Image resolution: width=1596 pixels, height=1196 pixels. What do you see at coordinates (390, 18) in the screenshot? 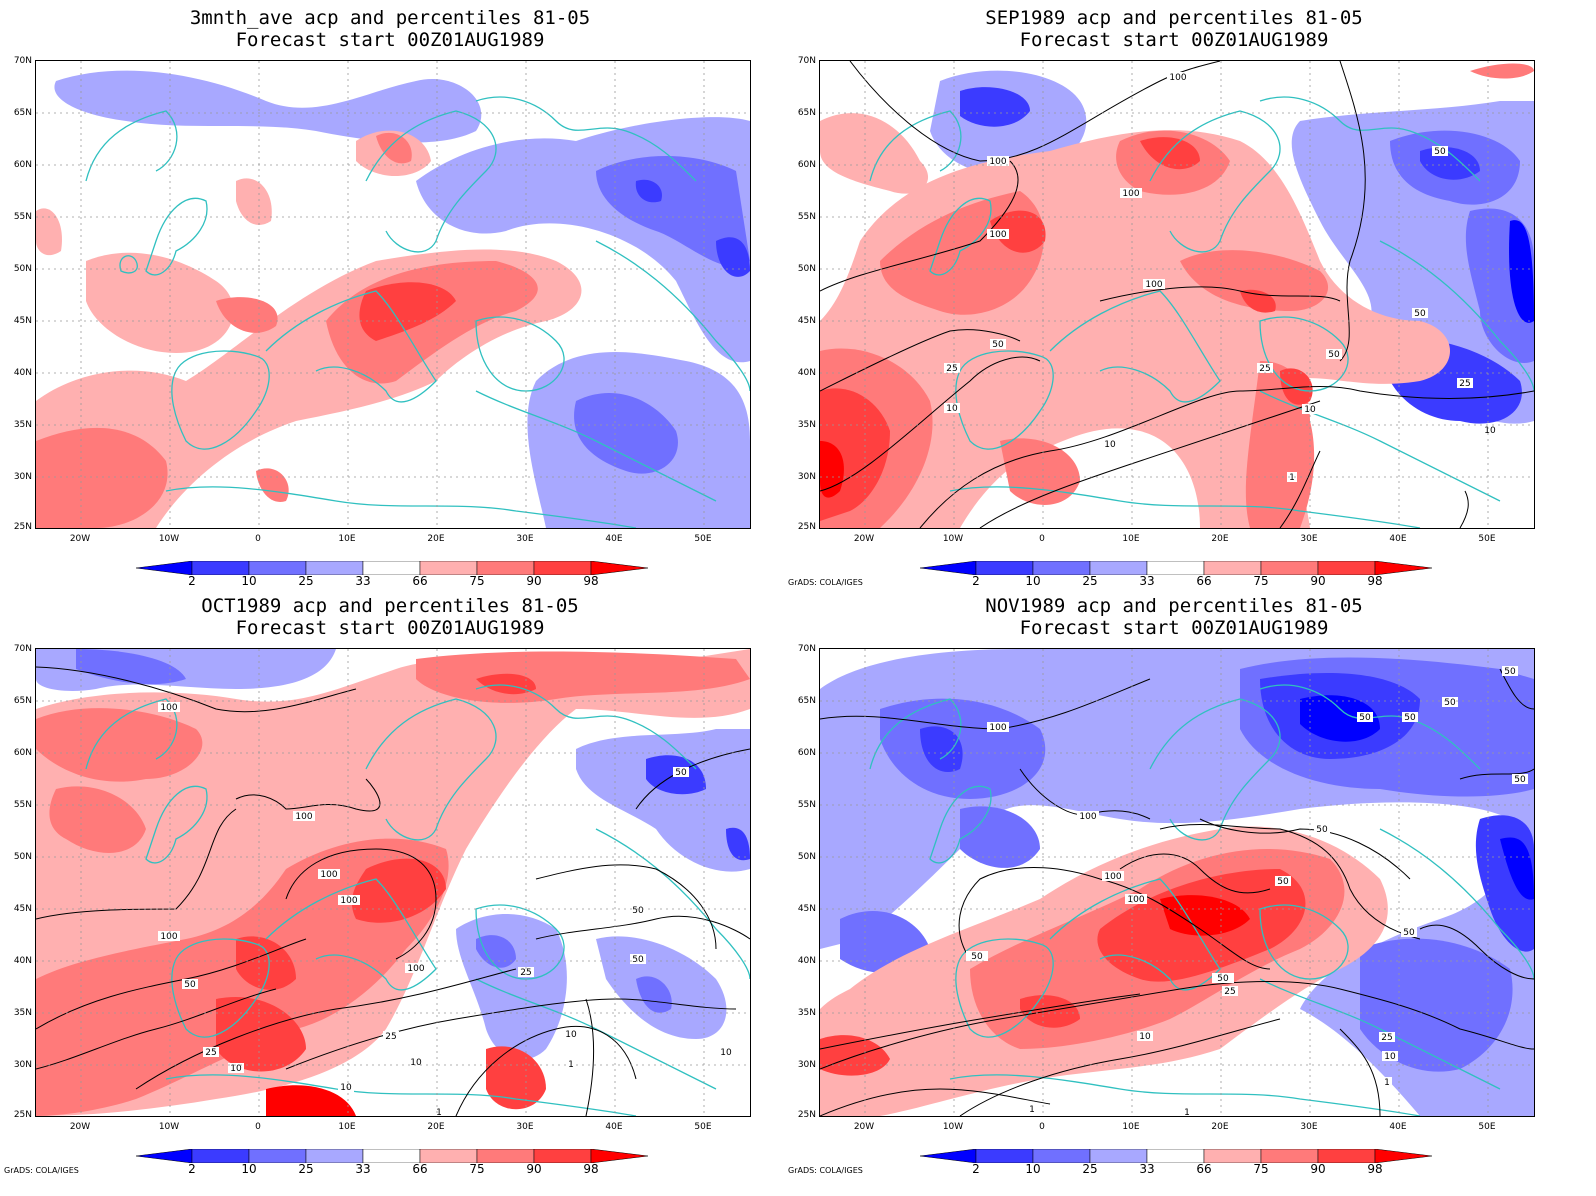
I see `panel-title: 3mnth_ave acp and percentiles 81-05` at bounding box center [390, 18].